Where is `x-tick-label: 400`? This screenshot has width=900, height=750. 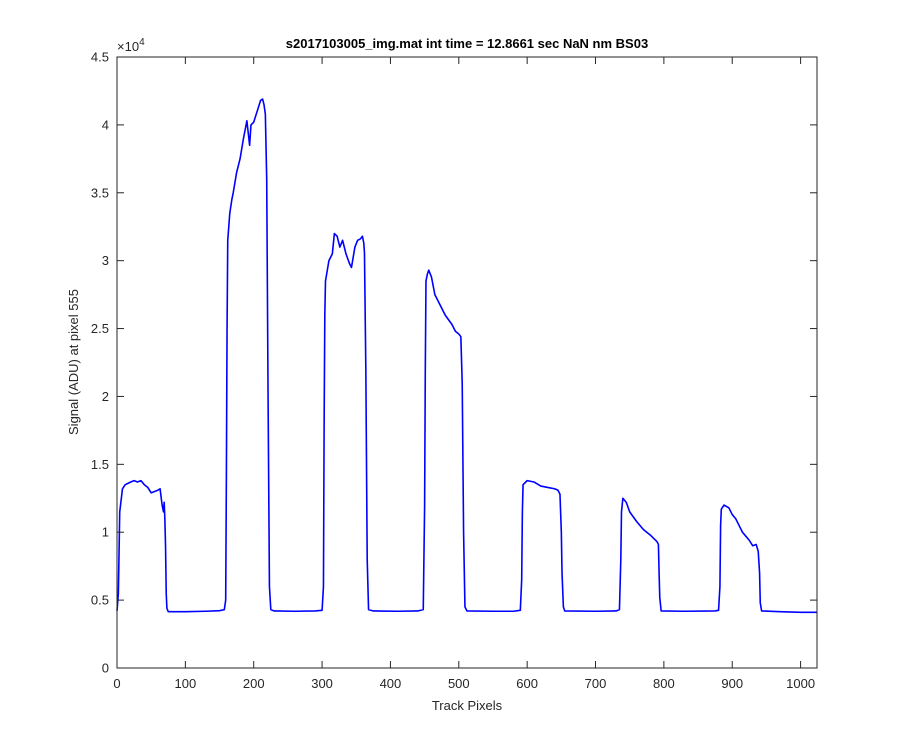 x-tick-label: 400 is located at coordinates (391, 683).